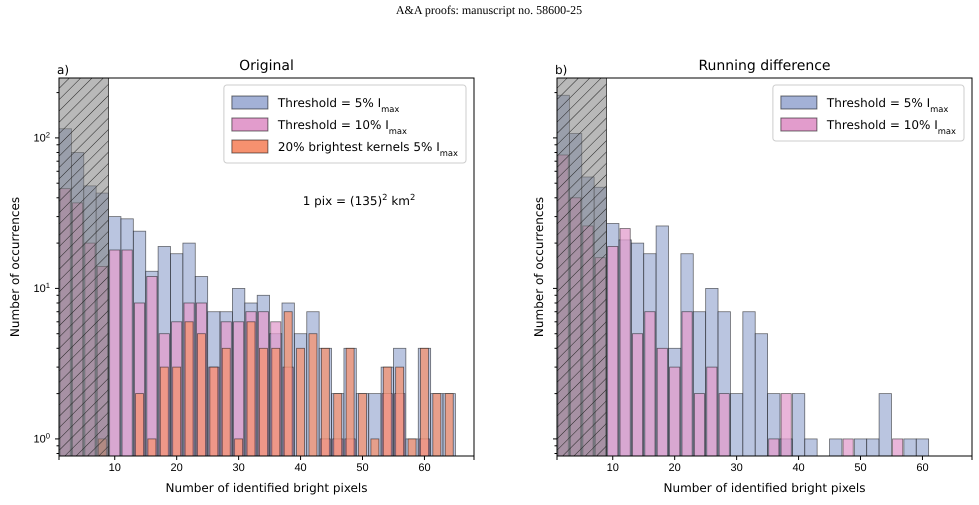 The width and height of the screenshot is (979, 505). Describe the element at coordinates (266, 66) in the screenshot. I see `chart-title: Original` at that location.